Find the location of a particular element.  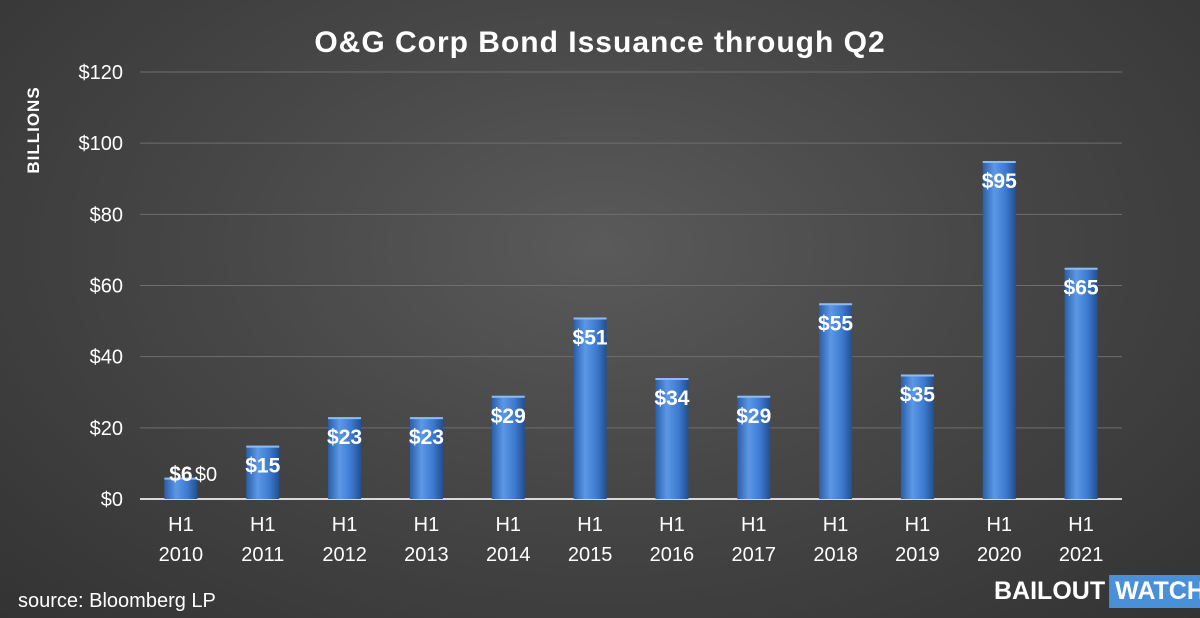

data-label: $51 is located at coordinates (590, 338).